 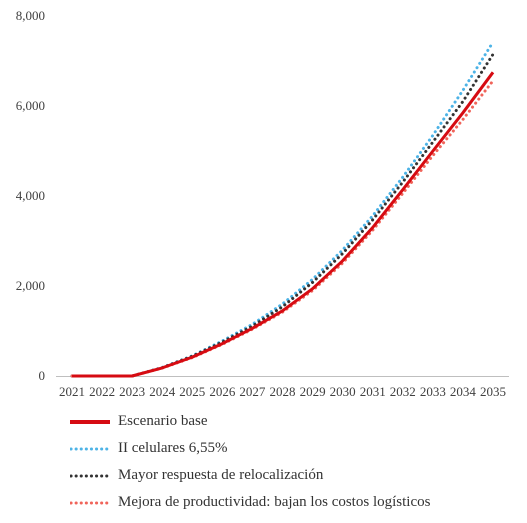 What do you see at coordinates (295, 421) in the screenshot?
I see `legend-item-escenario-base: Escenario base` at bounding box center [295, 421].